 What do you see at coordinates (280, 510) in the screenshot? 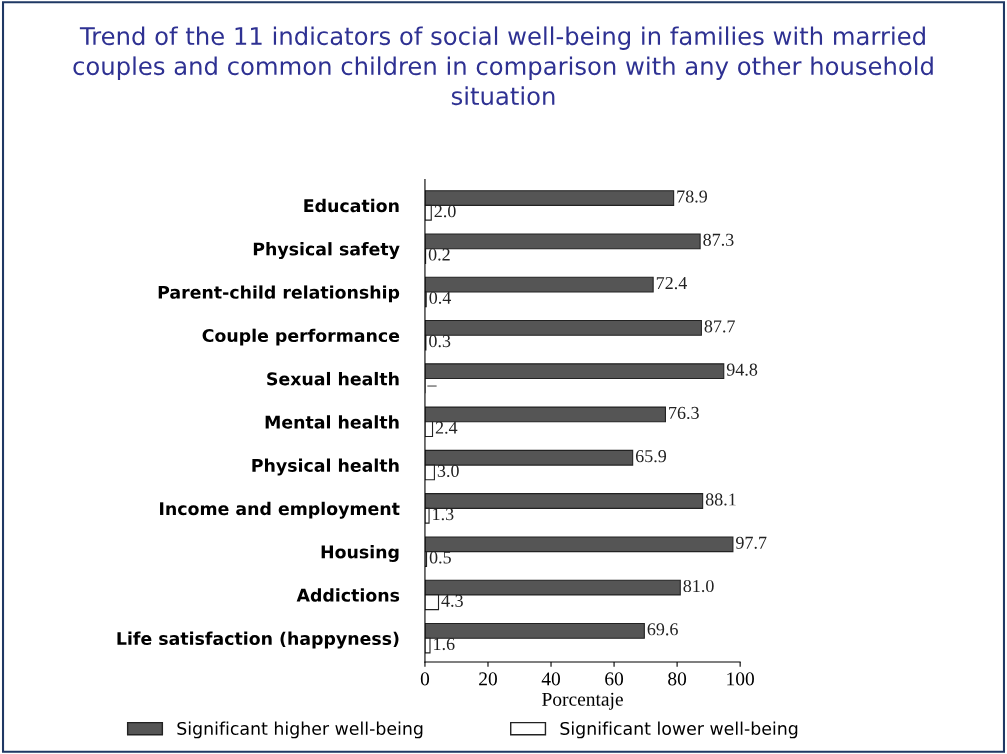
I see `y-tick-label: Income and employment` at bounding box center [280, 510].